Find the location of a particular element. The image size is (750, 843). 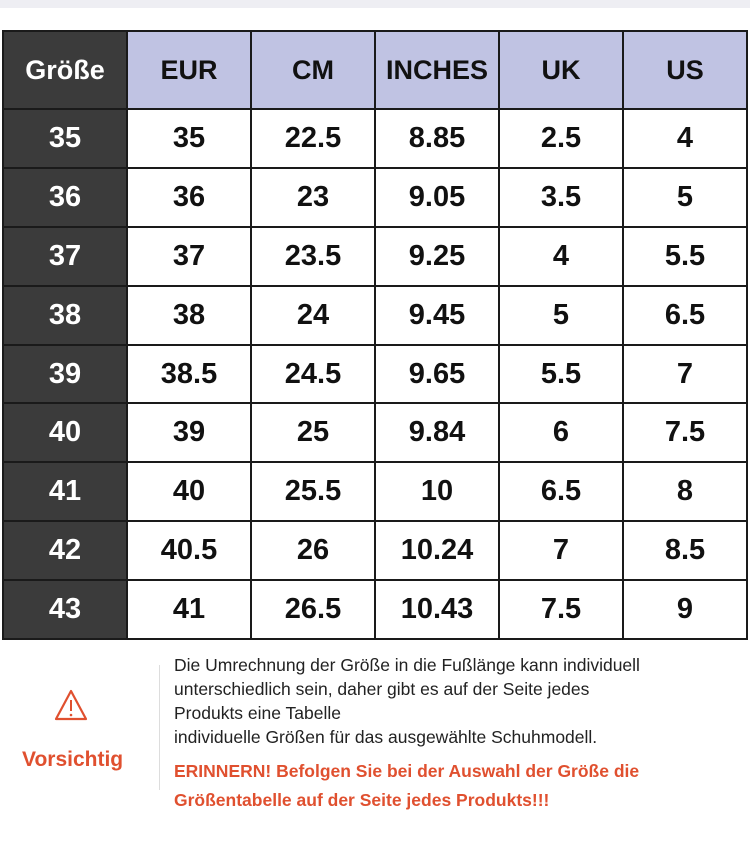

table-cell: 38 is located at coordinates (189, 315).